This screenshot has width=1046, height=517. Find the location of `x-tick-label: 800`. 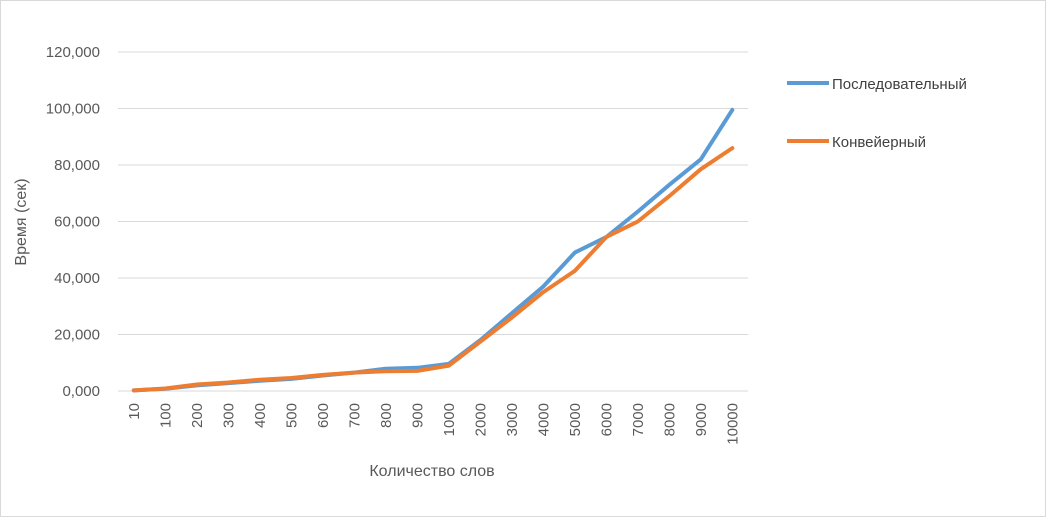

x-tick-label: 800 is located at coordinates (386, 415).